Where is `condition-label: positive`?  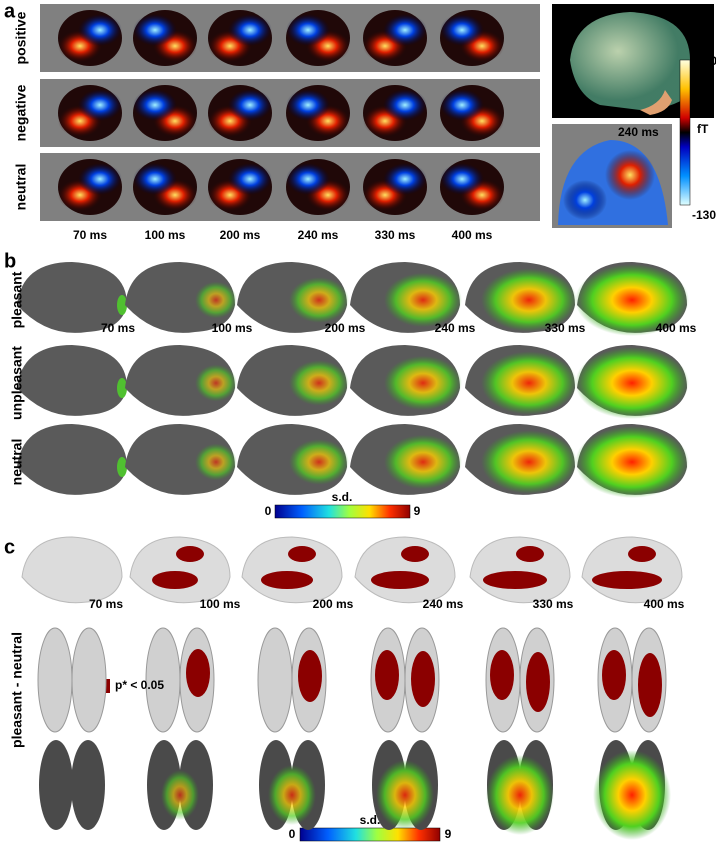
condition-label: positive is located at coordinates (21, 37).